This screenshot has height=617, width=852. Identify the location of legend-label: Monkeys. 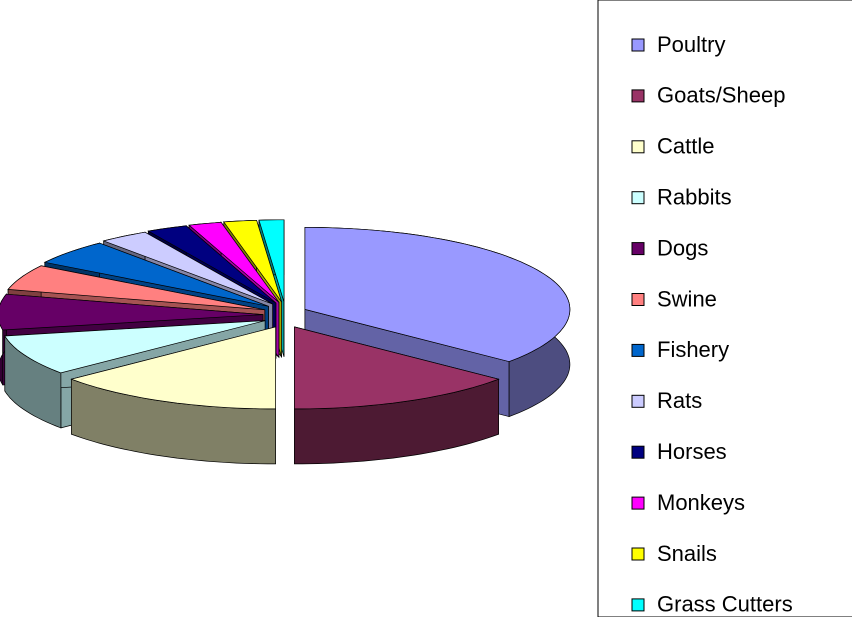
(701, 502).